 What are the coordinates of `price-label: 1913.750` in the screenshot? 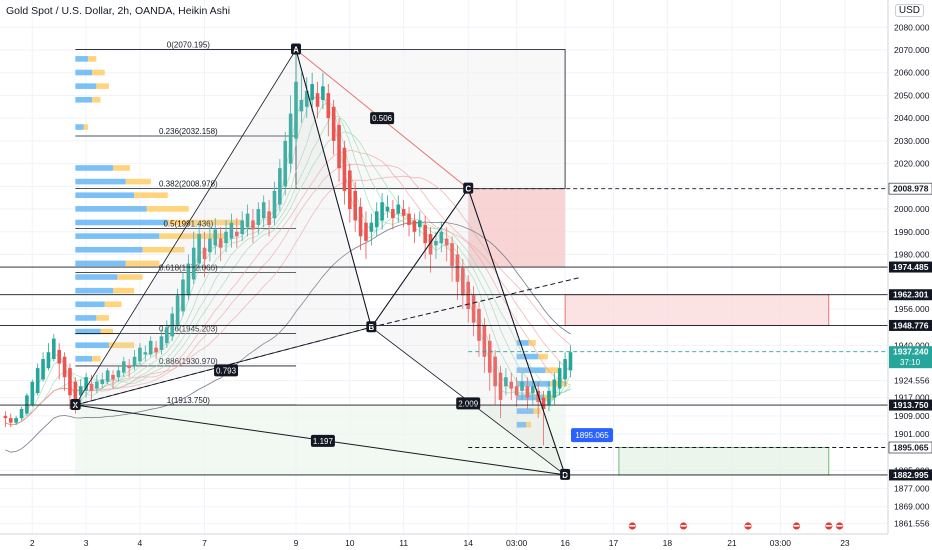 It's located at (911, 405).